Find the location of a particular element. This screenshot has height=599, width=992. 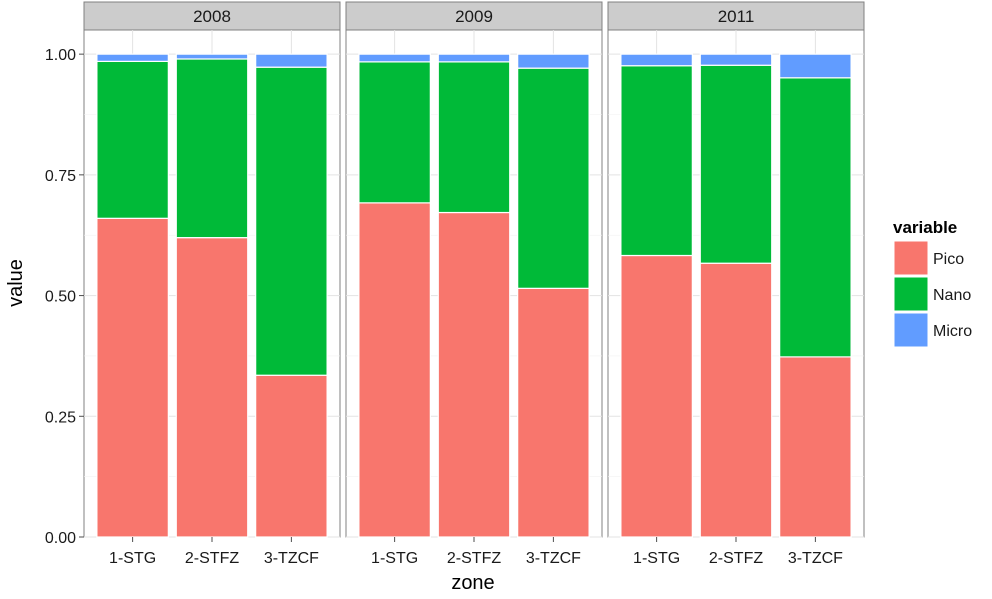

facet-strip-label: 2008 is located at coordinates (212, 16).